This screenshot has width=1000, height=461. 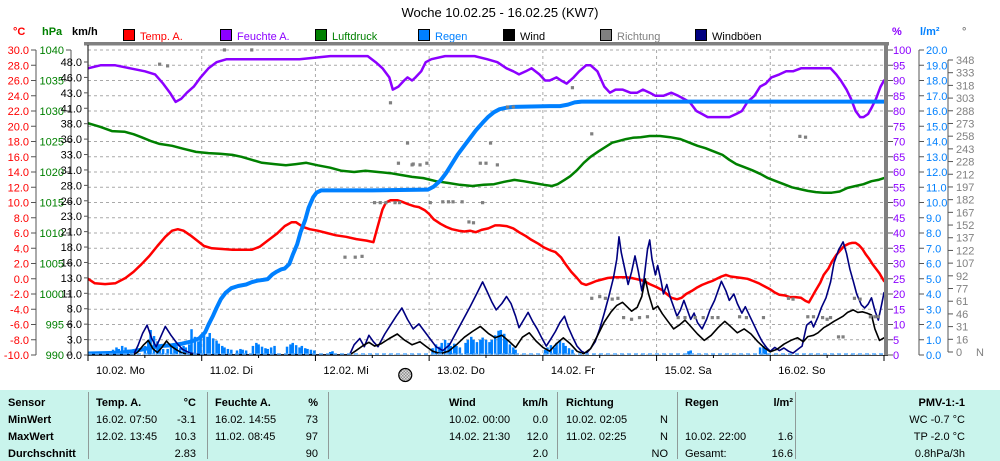 I want to click on x-axis-day-label: 16.02. So, so click(x=801, y=371).